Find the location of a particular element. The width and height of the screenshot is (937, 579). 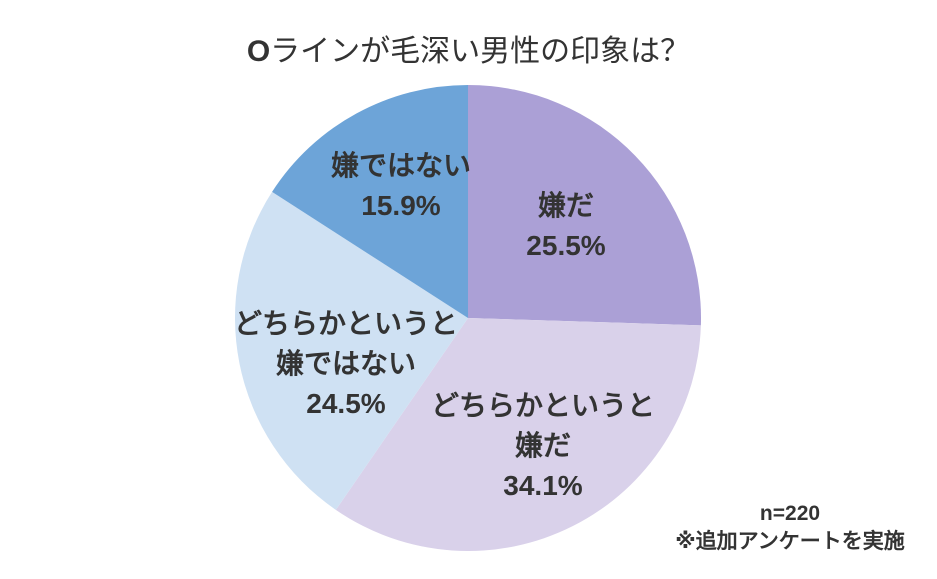

slice-label-pct: 25.5% is located at coordinates (566, 245).